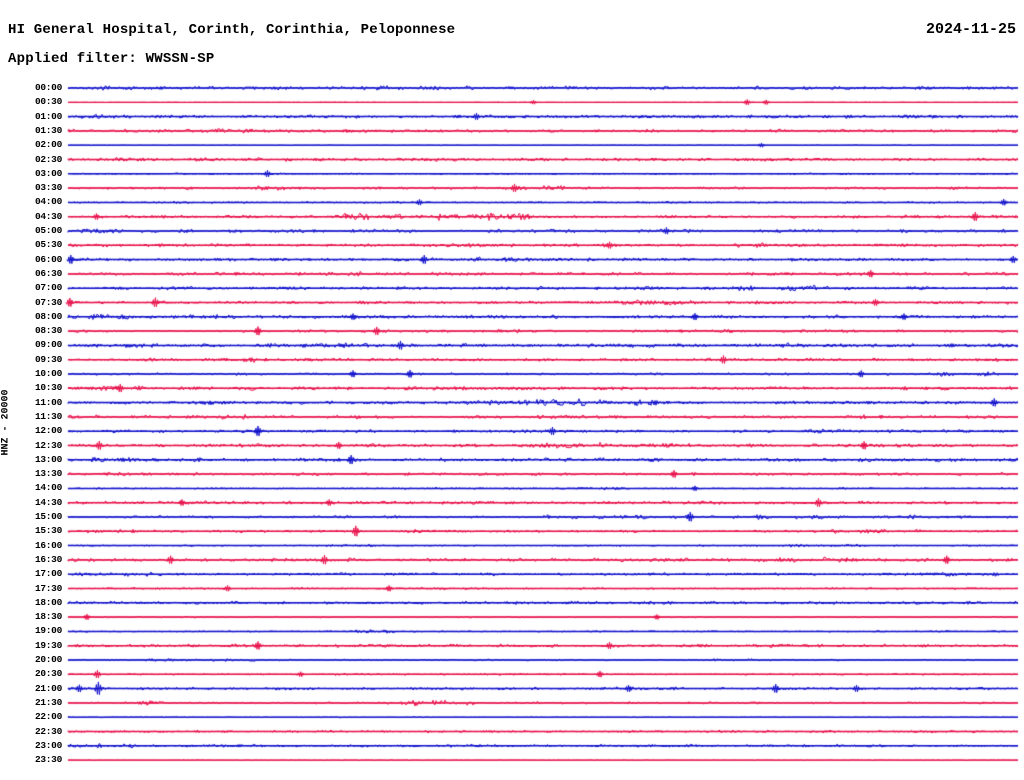  Describe the element at coordinates (48, 388) in the screenshot. I see `time-label: 10:30` at that location.